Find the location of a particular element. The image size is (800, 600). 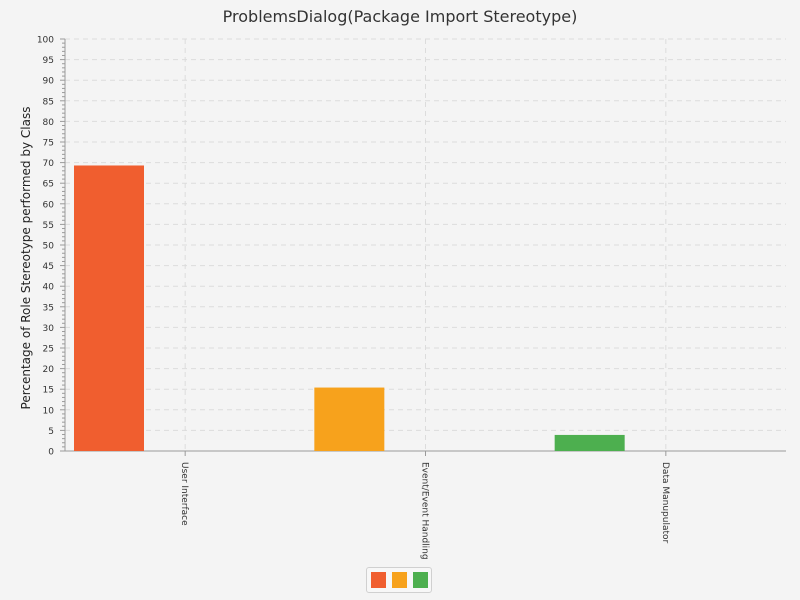

y-tick-label: 45 is located at coordinates (48, 267).